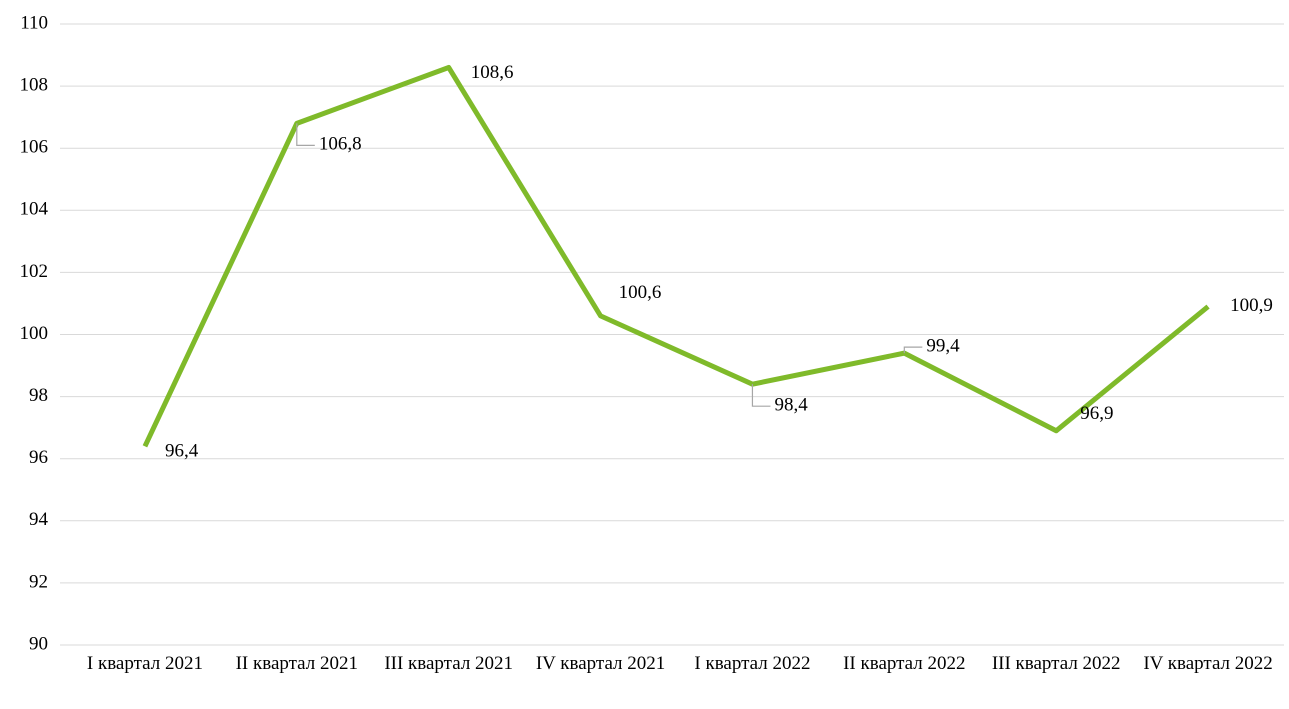 This screenshot has width=1289, height=709. What do you see at coordinates (34, 333) in the screenshot?
I see `y-tick-label: 100` at bounding box center [34, 333].